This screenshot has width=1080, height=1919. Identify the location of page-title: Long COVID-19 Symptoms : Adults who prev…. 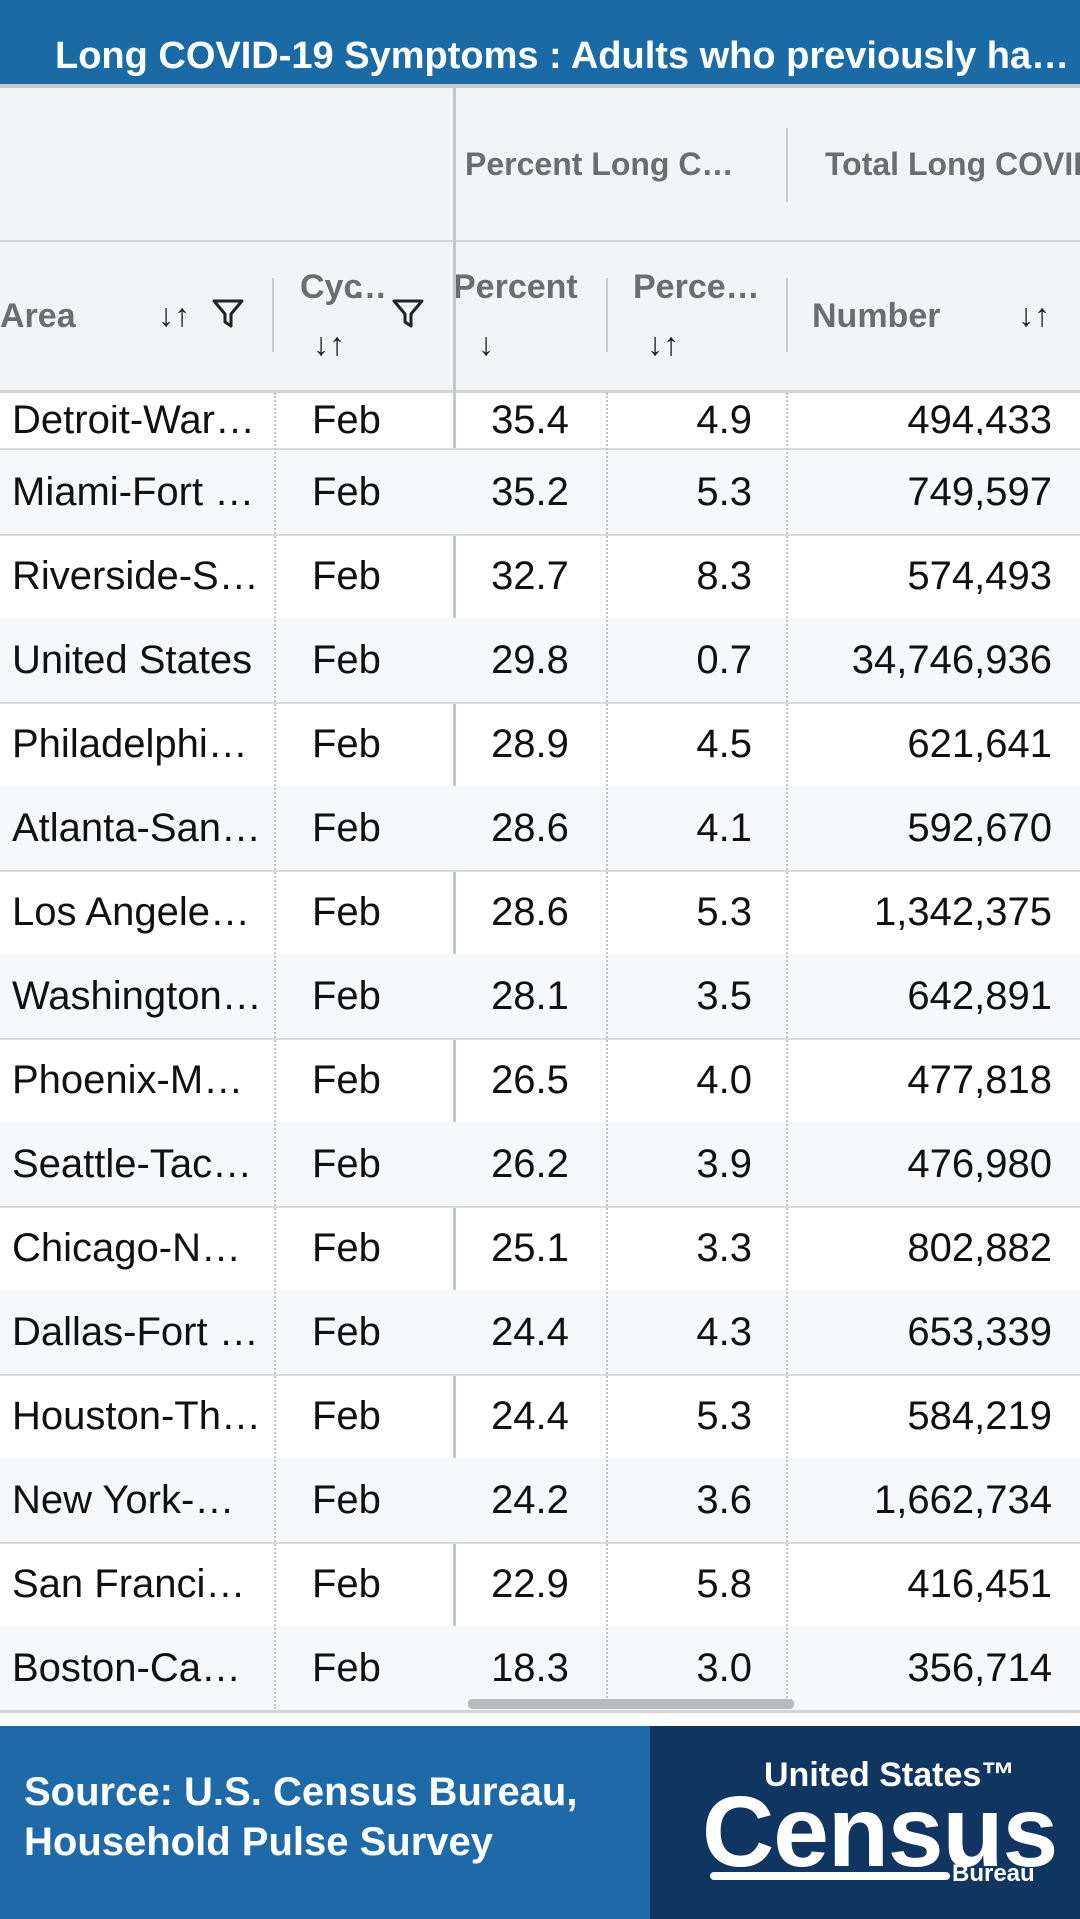
(565, 56).